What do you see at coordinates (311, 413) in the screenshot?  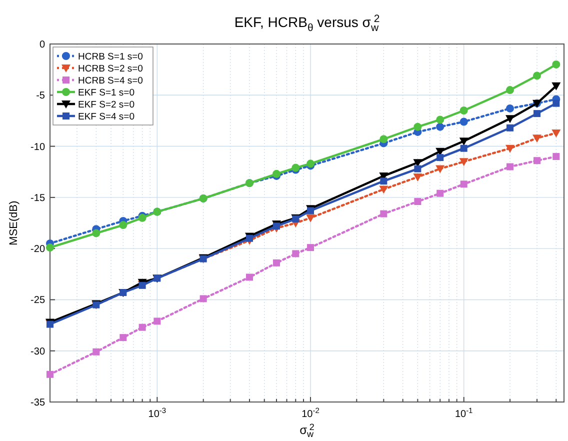 I see `x-tick-label: 10$^{-2}$` at bounding box center [311, 413].